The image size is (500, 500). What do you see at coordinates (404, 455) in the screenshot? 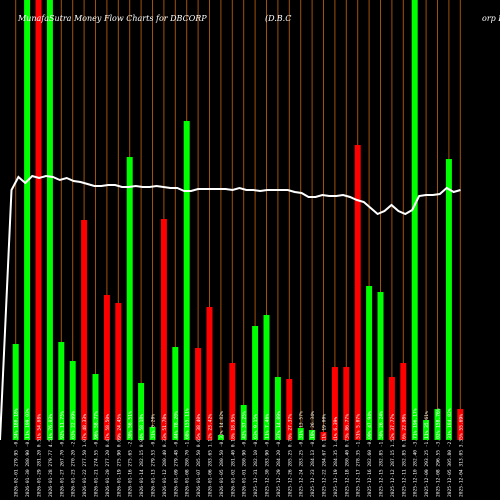
I see `x-tick-label: 2025-12-11 282.85 0.16% 22.98%` at bounding box center [404, 455].